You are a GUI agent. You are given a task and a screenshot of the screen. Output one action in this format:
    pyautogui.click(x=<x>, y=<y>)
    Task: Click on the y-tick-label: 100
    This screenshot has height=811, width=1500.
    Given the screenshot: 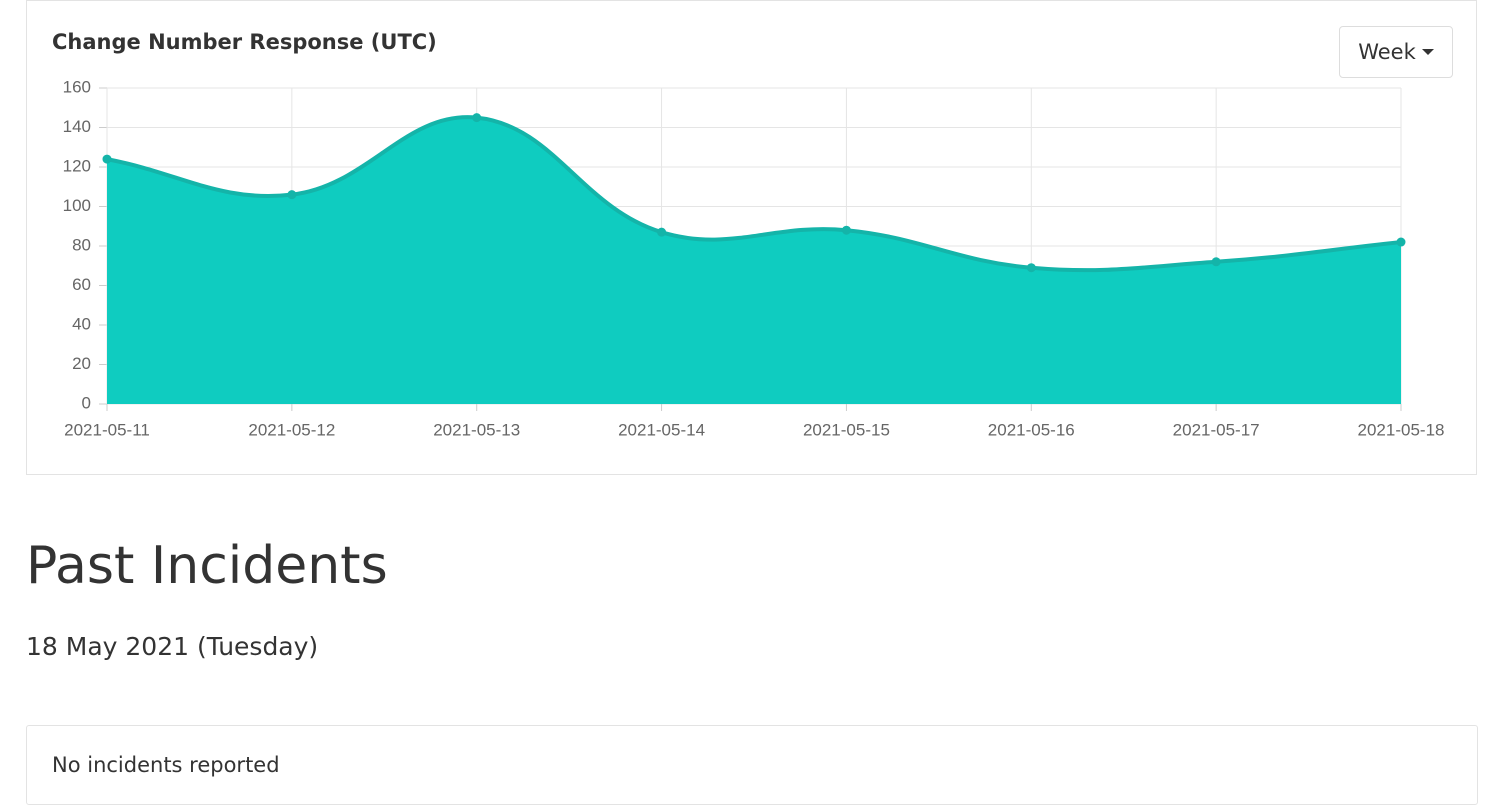 What is the action you would take?
    pyautogui.click(x=77, y=205)
    